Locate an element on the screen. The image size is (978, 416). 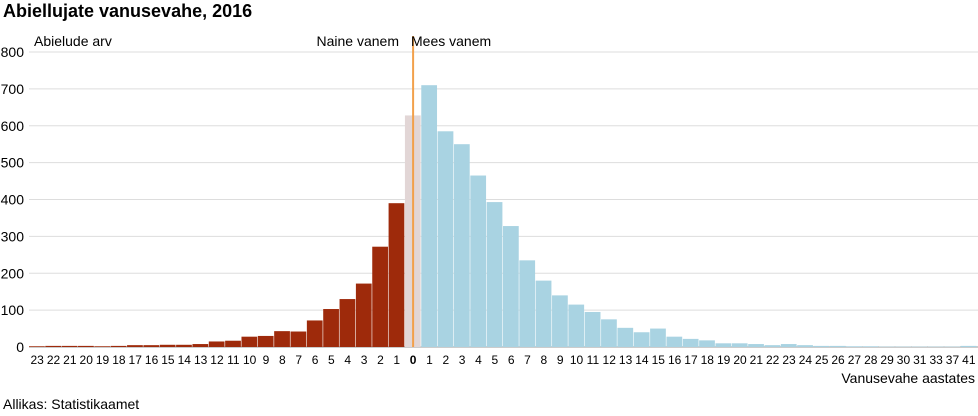
x-tick-label: 10 is located at coordinates (577, 360).